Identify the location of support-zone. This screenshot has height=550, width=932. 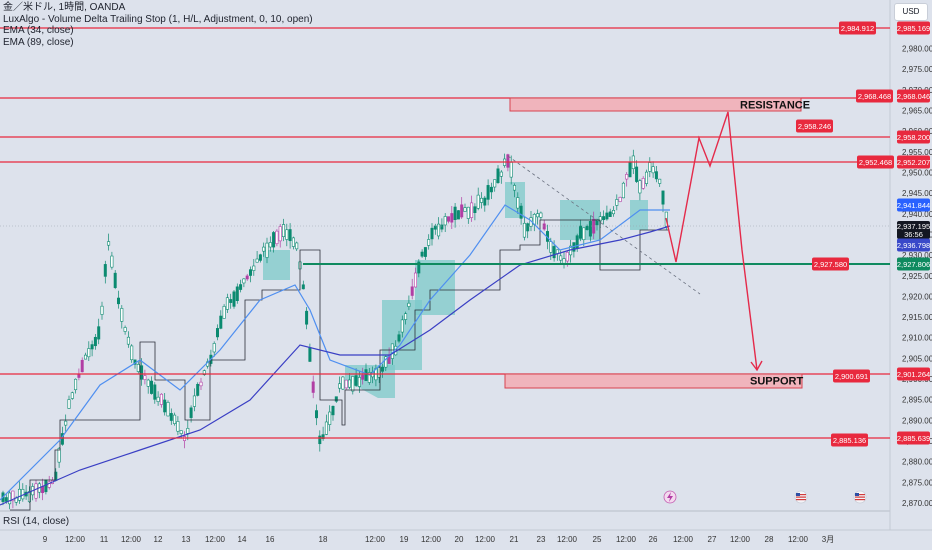
(653, 381).